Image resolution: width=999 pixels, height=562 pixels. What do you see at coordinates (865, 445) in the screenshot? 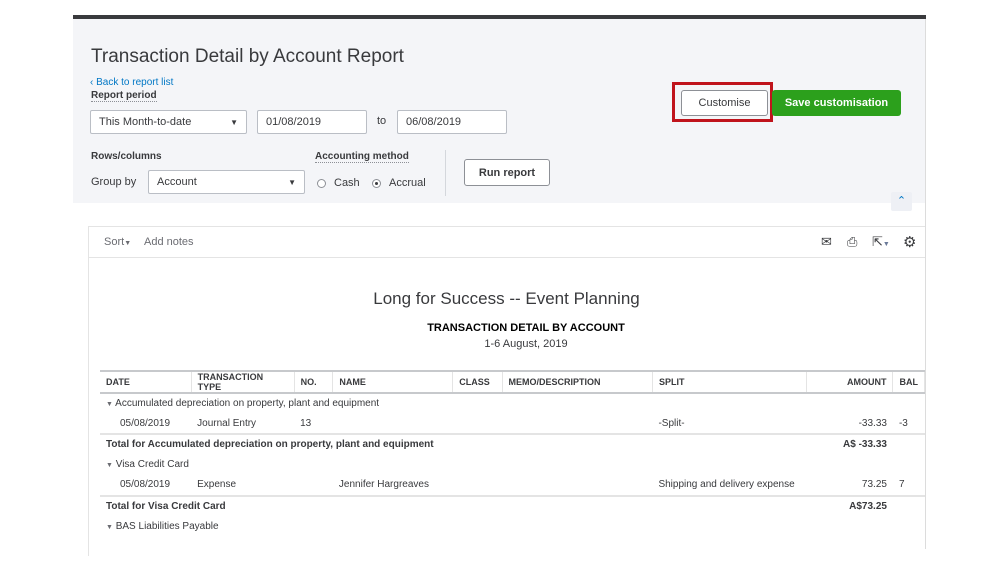
I see `total-amount: A$ -33.33` at bounding box center [865, 445].